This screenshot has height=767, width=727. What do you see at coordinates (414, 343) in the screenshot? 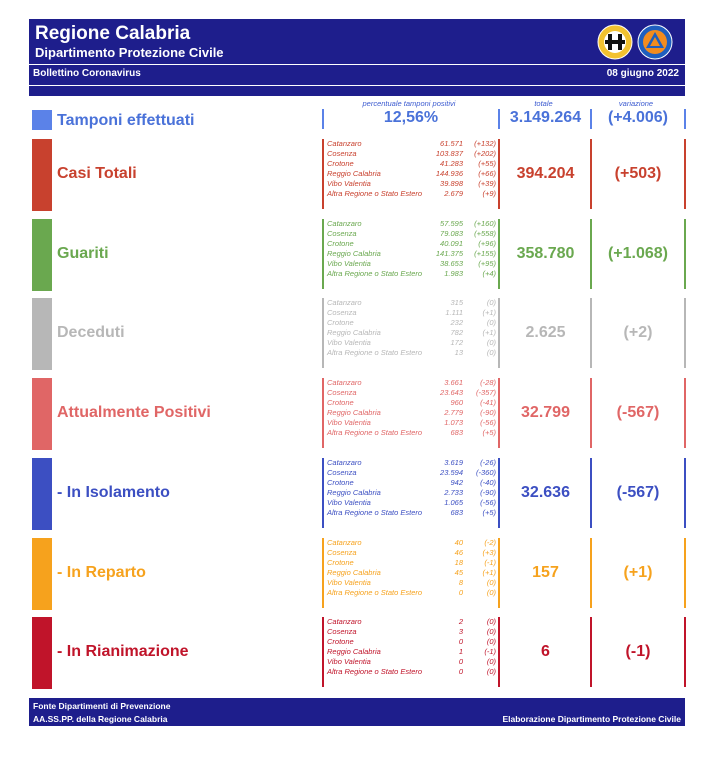
I see `province-row: Vibo Valentia 172 (0)` at bounding box center [414, 343].